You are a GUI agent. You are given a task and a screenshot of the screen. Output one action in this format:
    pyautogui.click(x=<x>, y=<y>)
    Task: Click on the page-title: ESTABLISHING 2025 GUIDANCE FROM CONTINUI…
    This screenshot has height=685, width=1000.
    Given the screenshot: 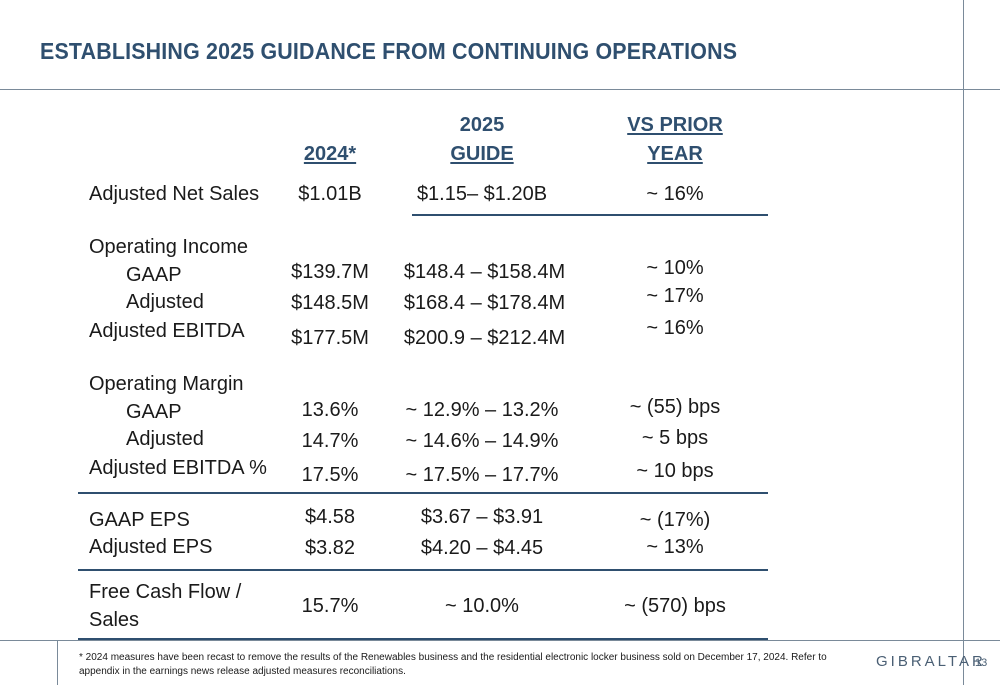 What is the action you would take?
    pyautogui.click(x=389, y=51)
    